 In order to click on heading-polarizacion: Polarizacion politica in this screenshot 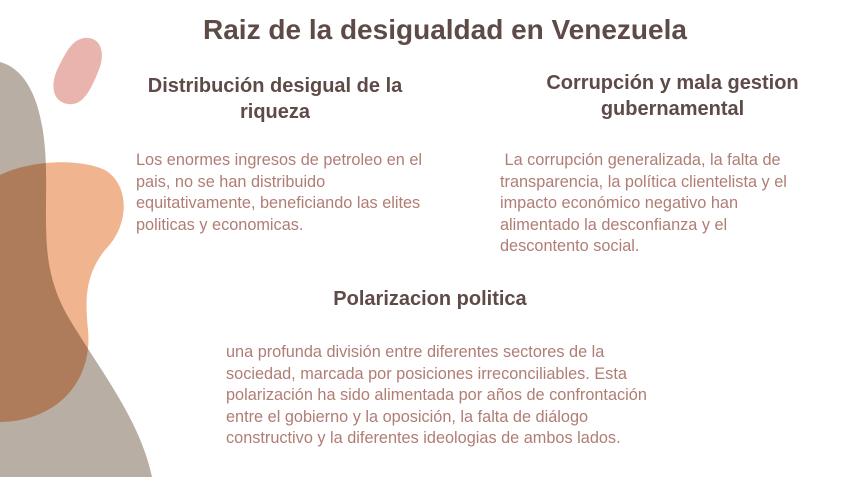, I will do `click(430, 299)`.